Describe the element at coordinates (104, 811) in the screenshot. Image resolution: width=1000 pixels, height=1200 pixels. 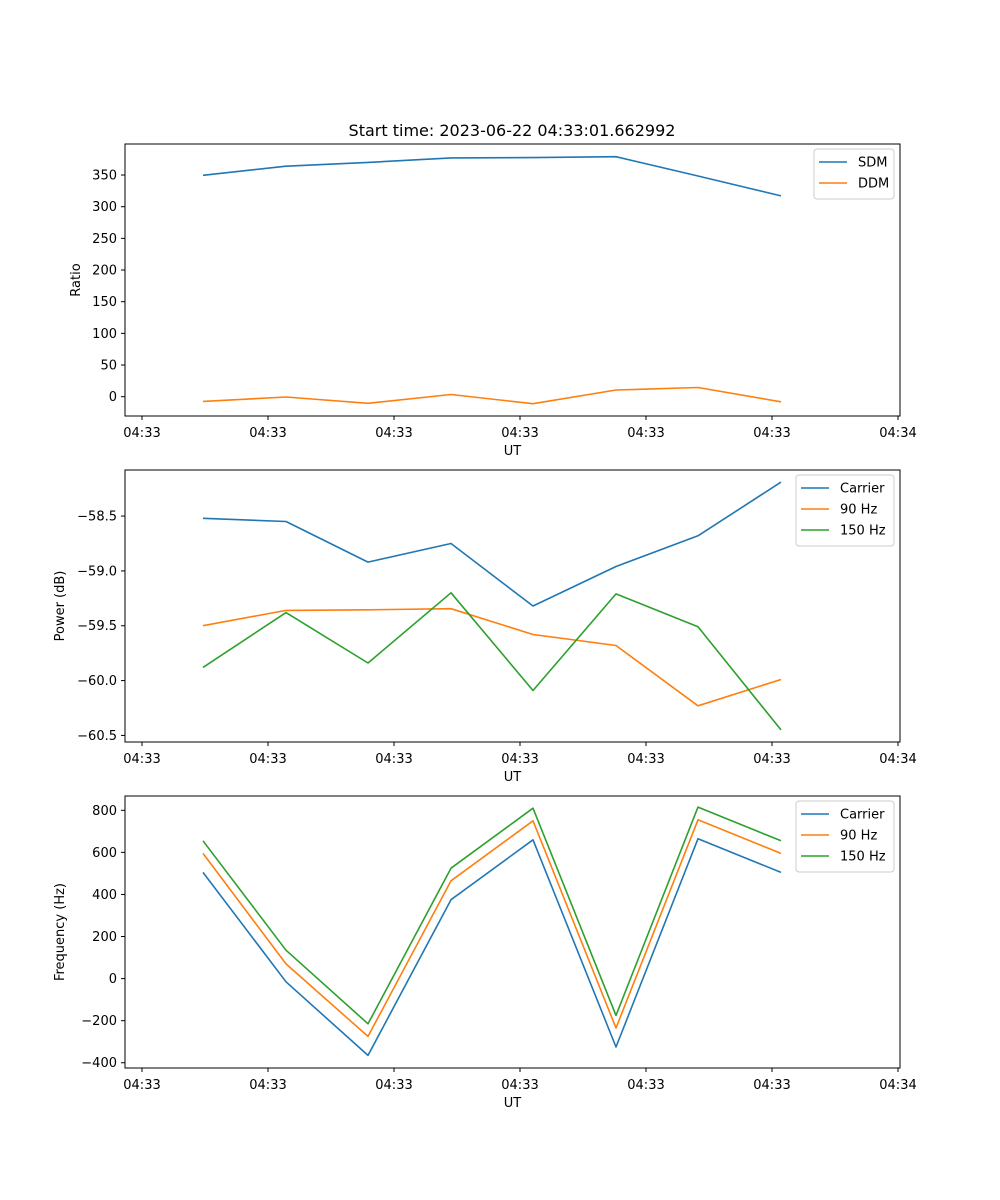
I see `y-tick-label: 800` at that location.